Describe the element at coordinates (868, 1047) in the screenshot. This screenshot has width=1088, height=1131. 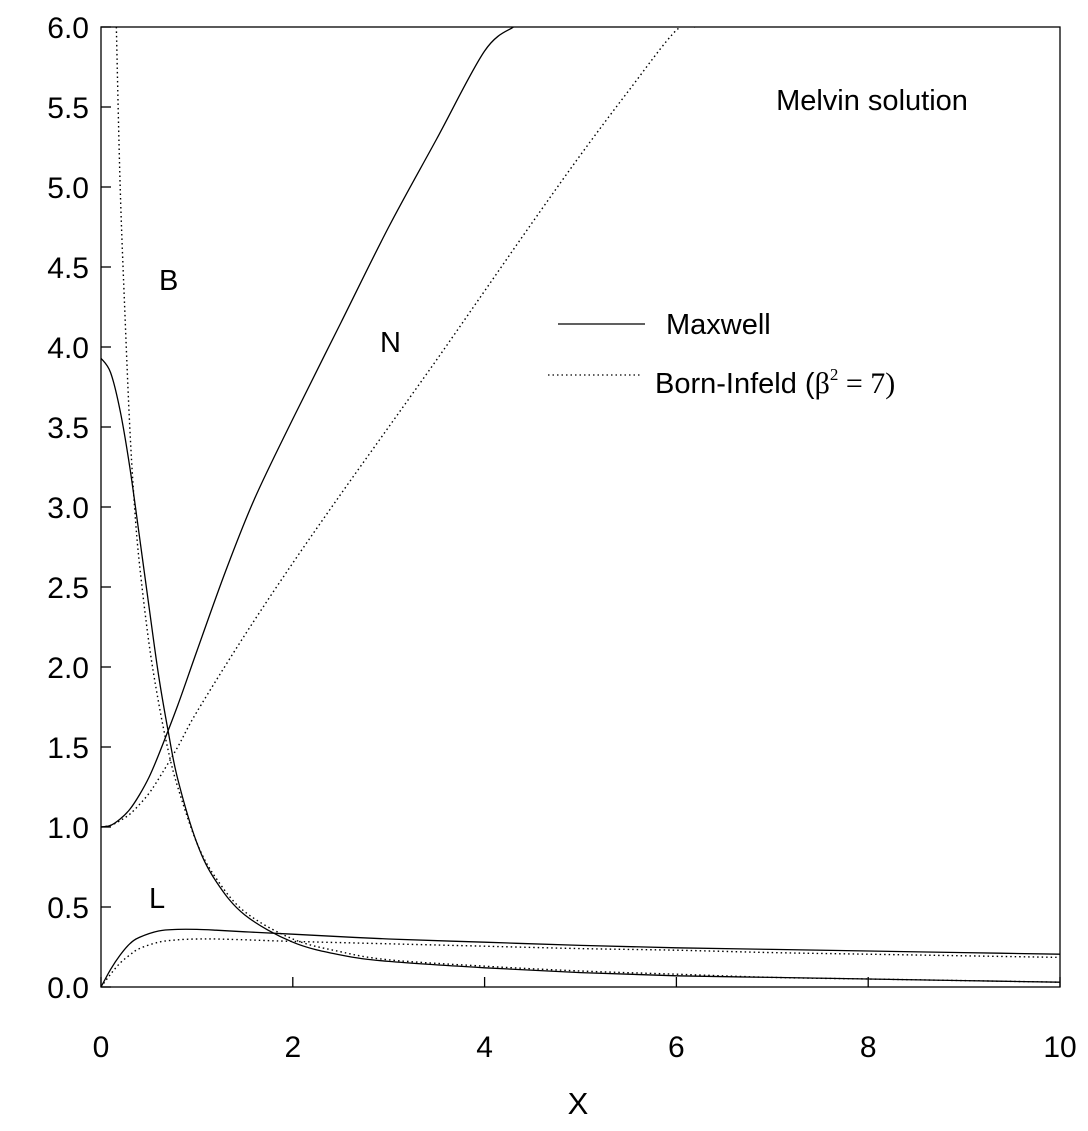
I see `x-tick-label: 8` at that location.